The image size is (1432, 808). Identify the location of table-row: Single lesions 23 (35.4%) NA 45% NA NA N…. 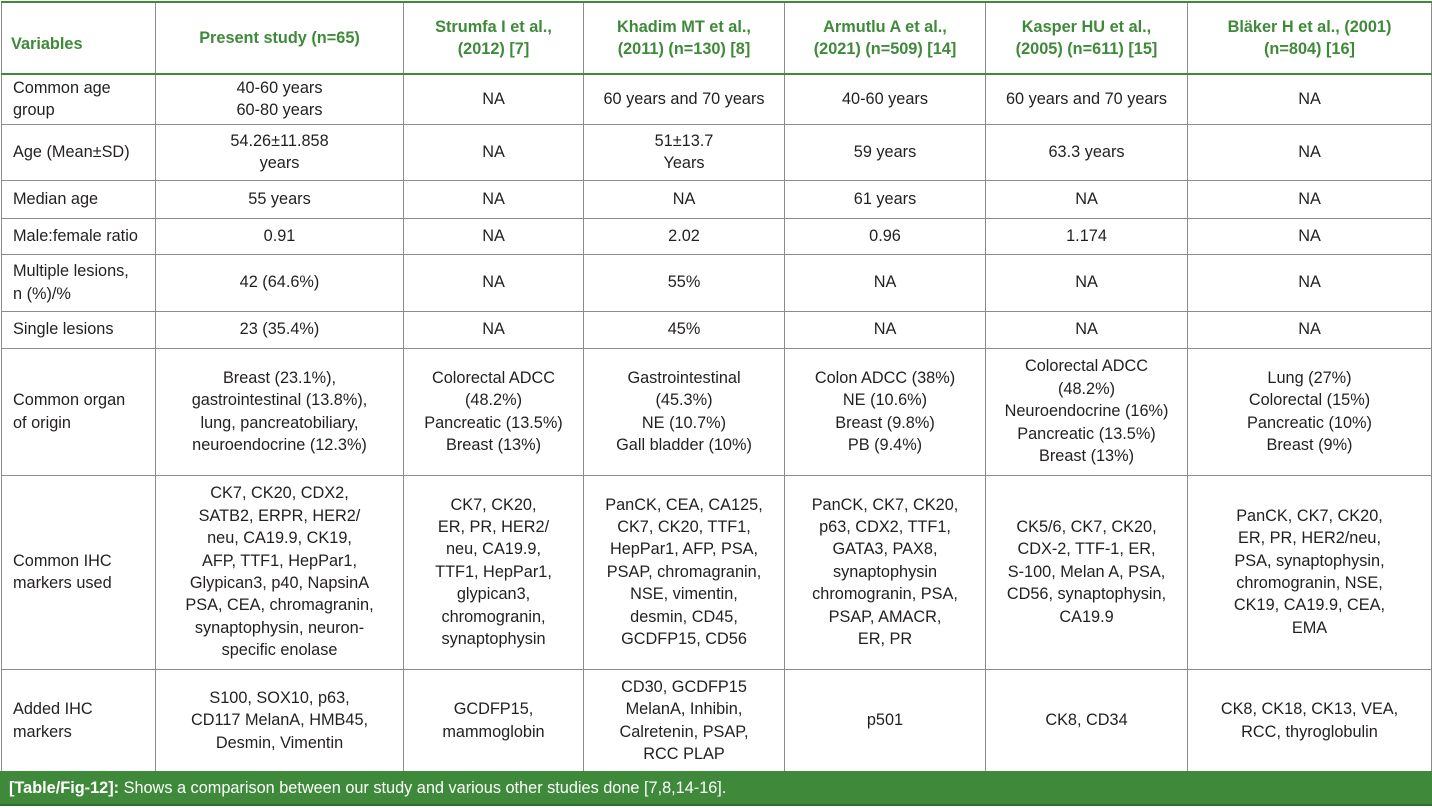
(716, 329).